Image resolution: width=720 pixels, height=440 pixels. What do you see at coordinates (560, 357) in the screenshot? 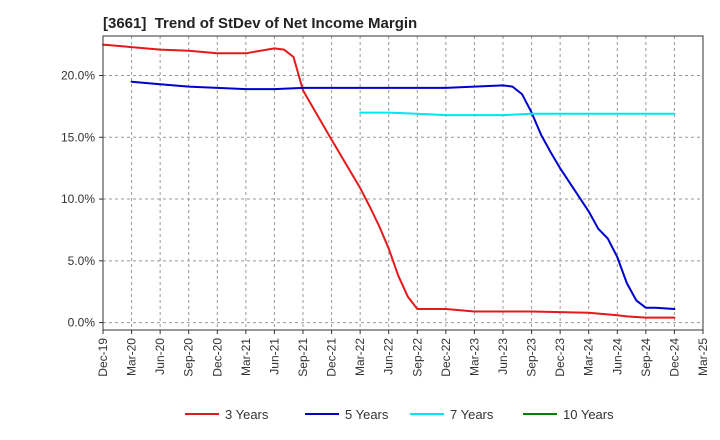
I see `x-tick-label: Dec-23` at bounding box center [560, 357].